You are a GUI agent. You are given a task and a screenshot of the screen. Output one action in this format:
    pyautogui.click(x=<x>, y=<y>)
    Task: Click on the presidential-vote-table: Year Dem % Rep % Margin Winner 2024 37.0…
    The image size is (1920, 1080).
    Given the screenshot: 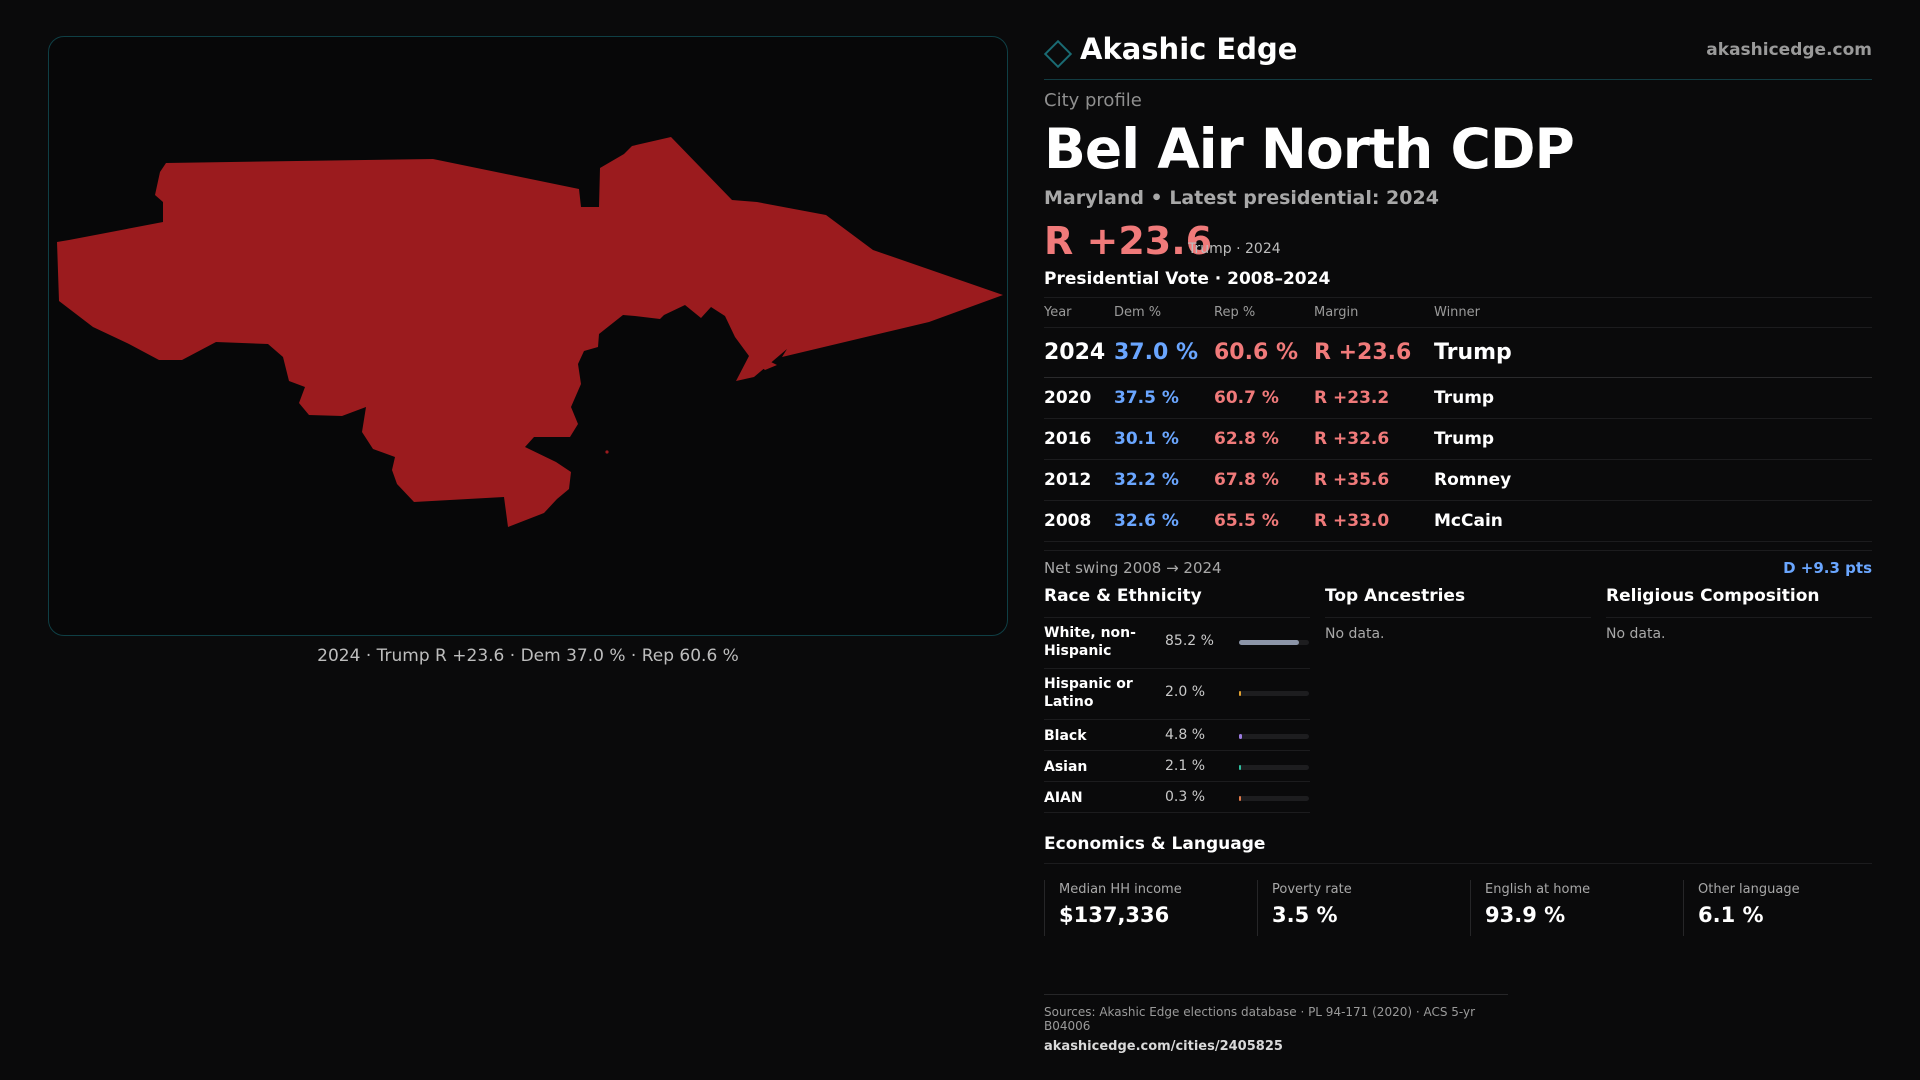 What is the action you would take?
    pyautogui.click(x=1458, y=419)
    